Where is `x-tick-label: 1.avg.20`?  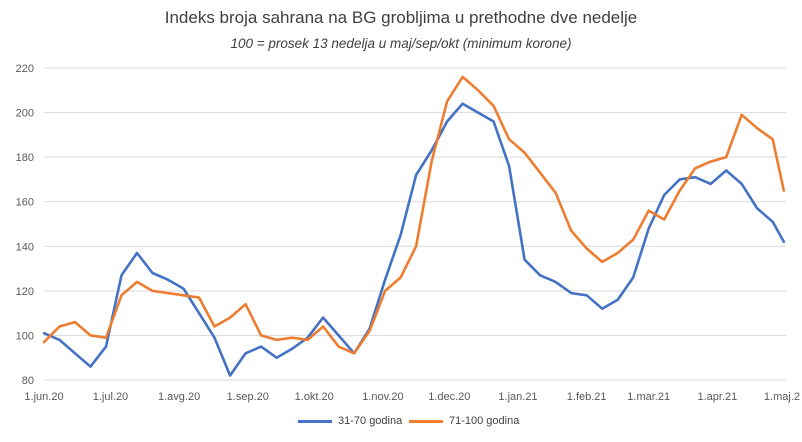 x-tick-label: 1.avg.20 is located at coordinates (179, 397).